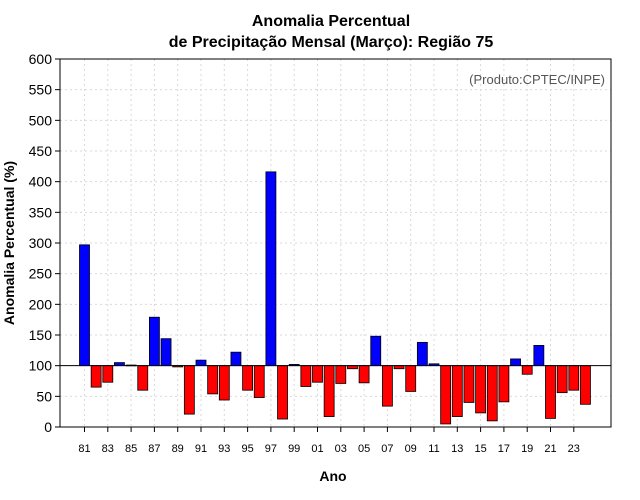 The height and width of the screenshot is (500, 640). What do you see at coordinates (331, 21) in the screenshot?
I see `chart-title-line1: Anomalia Percentual` at bounding box center [331, 21].